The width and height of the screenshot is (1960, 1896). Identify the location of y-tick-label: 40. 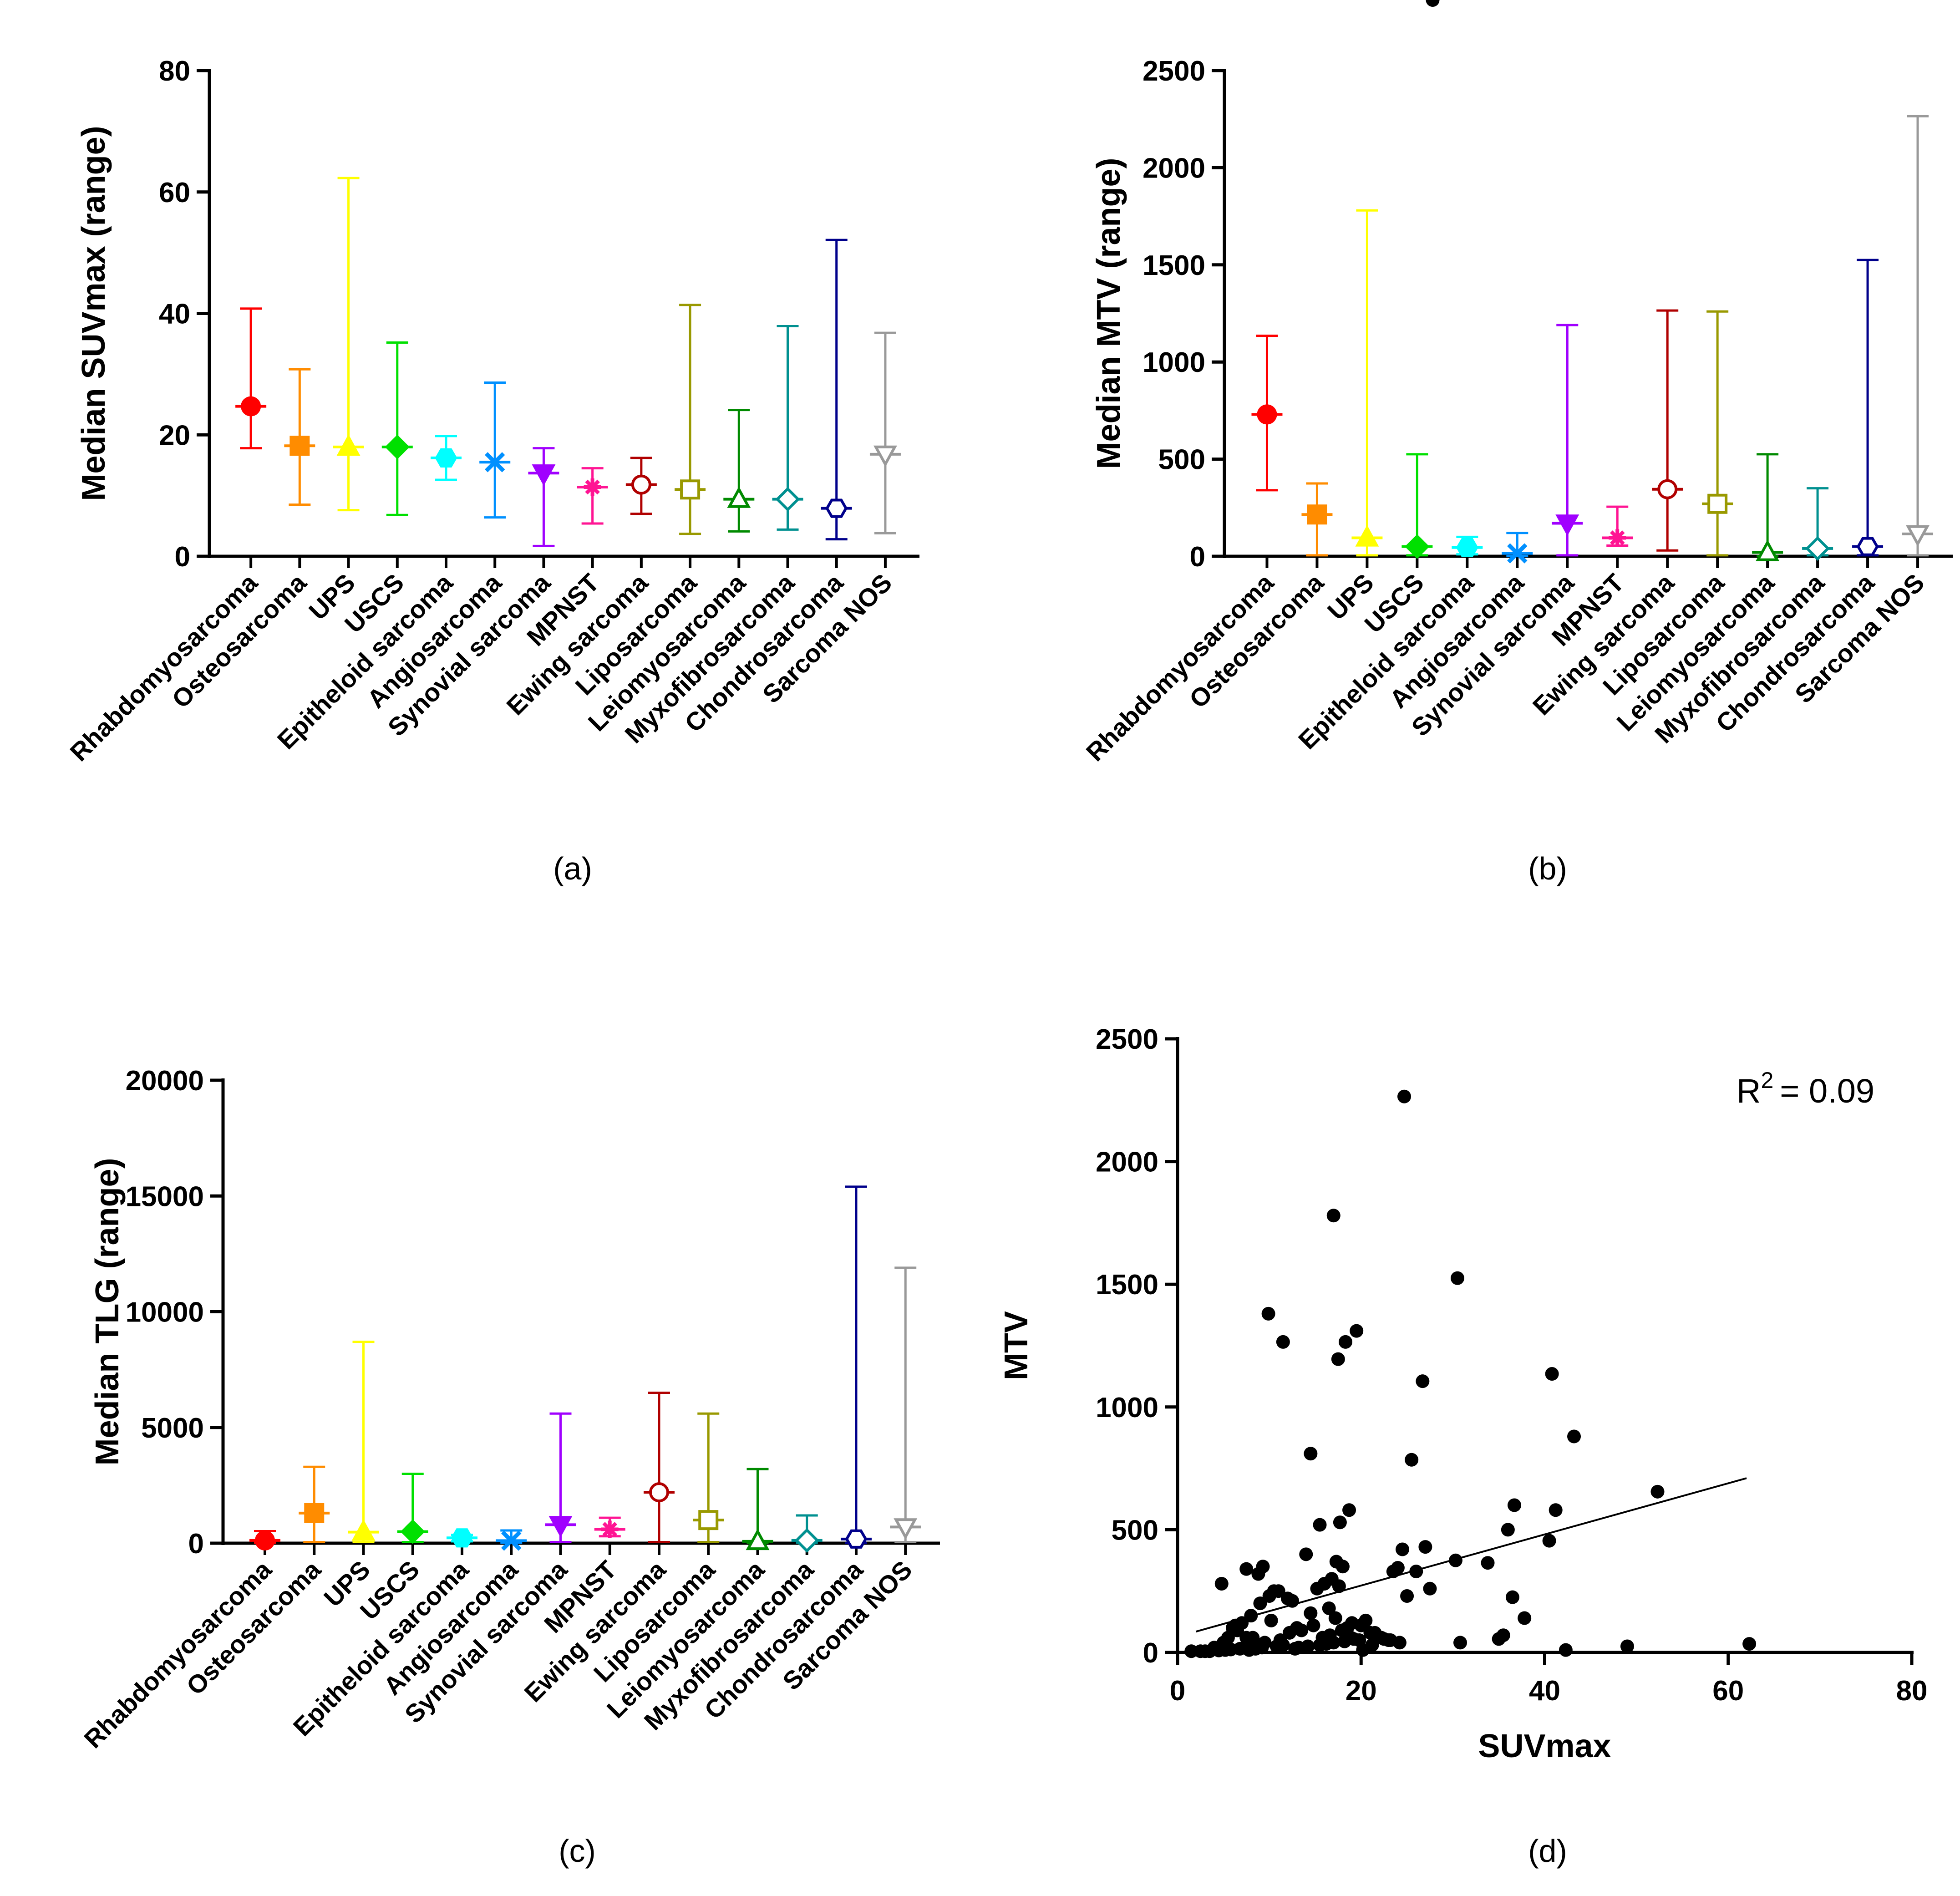
(174, 314).